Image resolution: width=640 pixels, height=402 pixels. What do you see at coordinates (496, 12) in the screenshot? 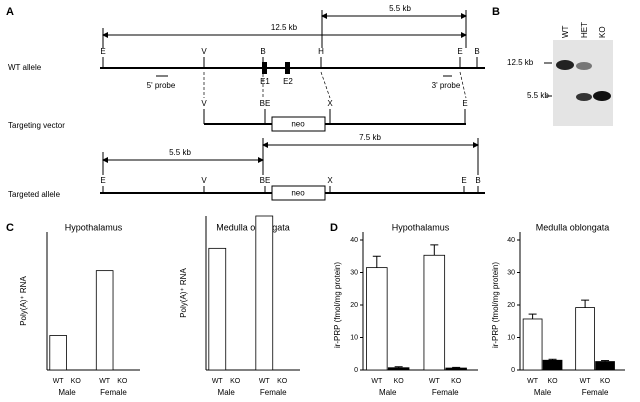
I see `panel-label: B` at bounding box center [496, 12].